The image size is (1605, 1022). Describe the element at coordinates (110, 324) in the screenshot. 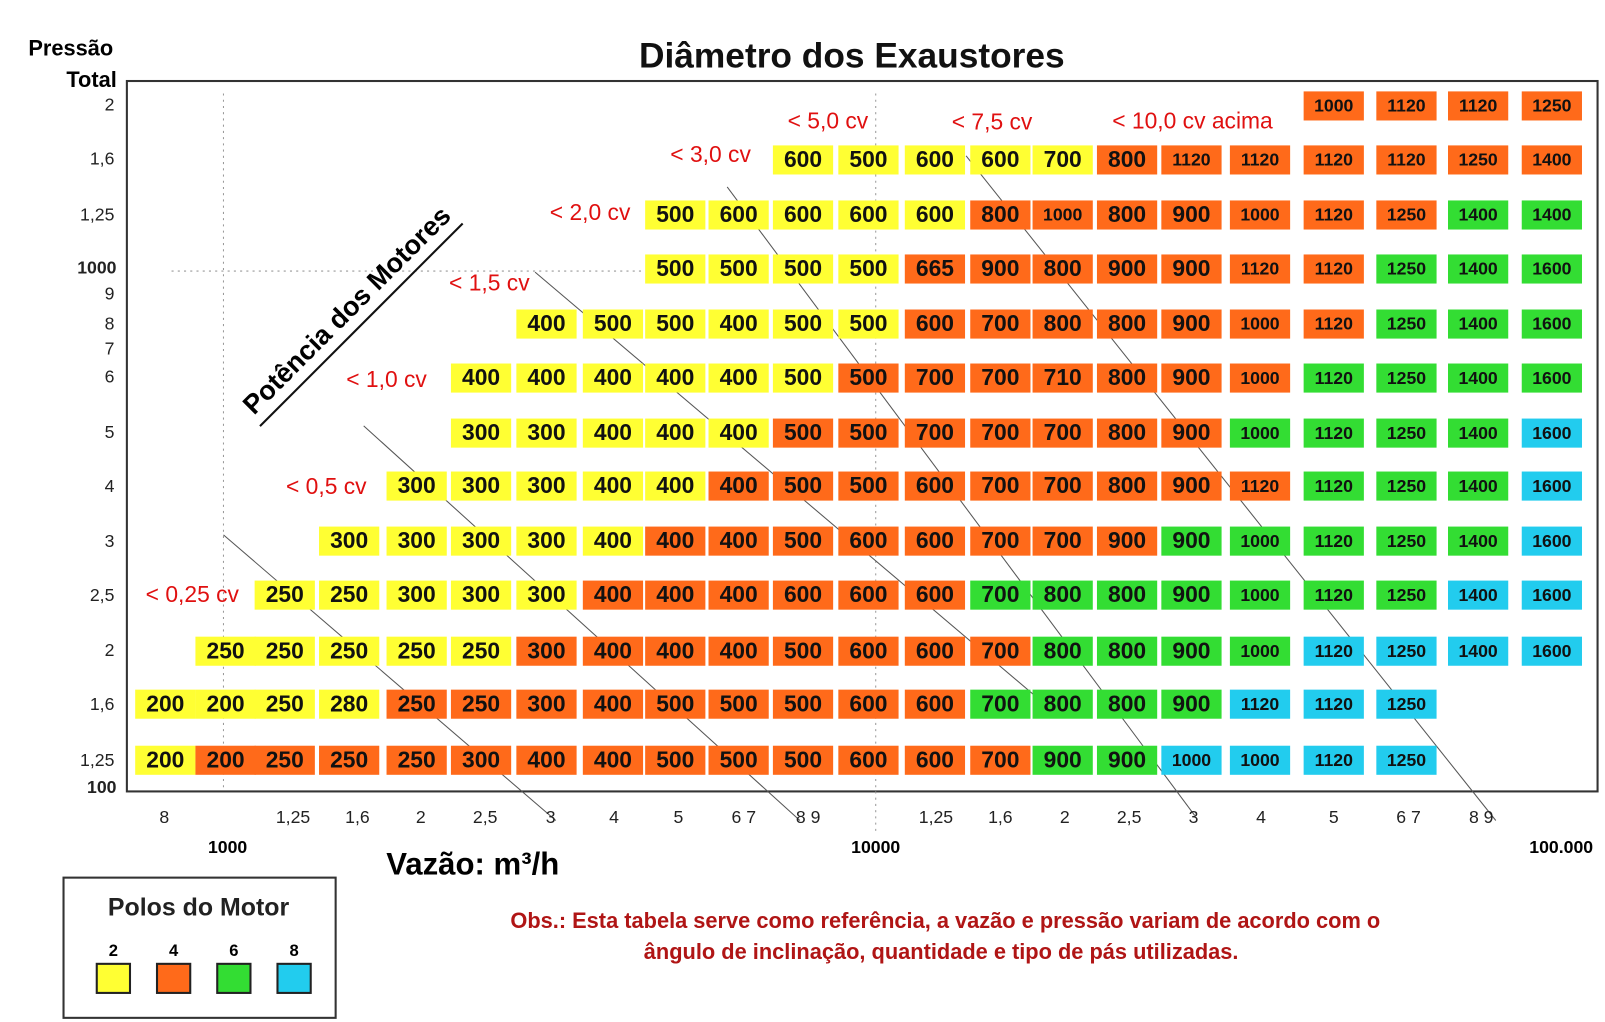

I see `y-tick-label: 8` at that location.